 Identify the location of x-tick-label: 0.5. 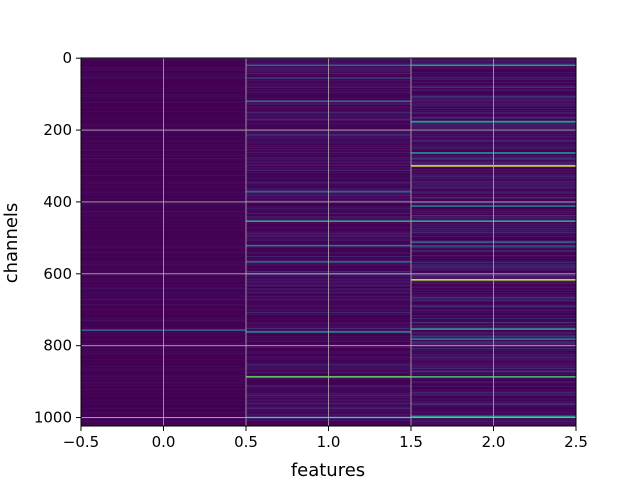
(246, 442).